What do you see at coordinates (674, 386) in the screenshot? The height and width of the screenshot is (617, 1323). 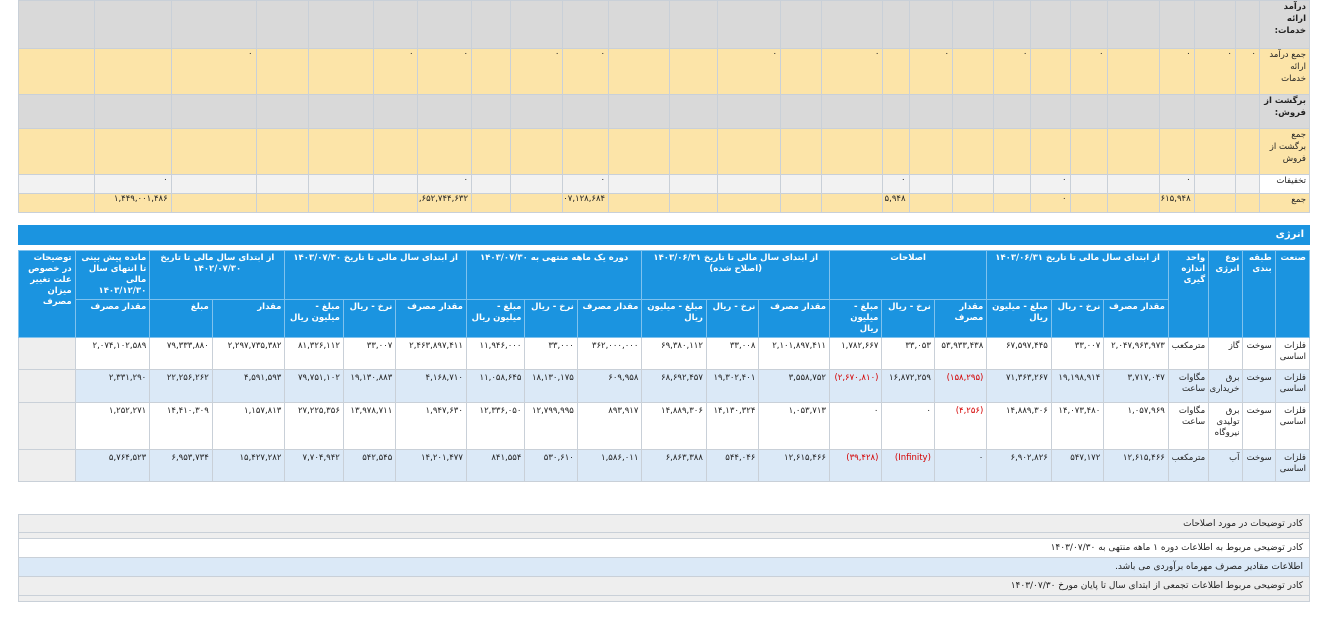 I see `energy-value: ۶۸,۶۹۲,۴۵۷` at bounding box center [674, 386].